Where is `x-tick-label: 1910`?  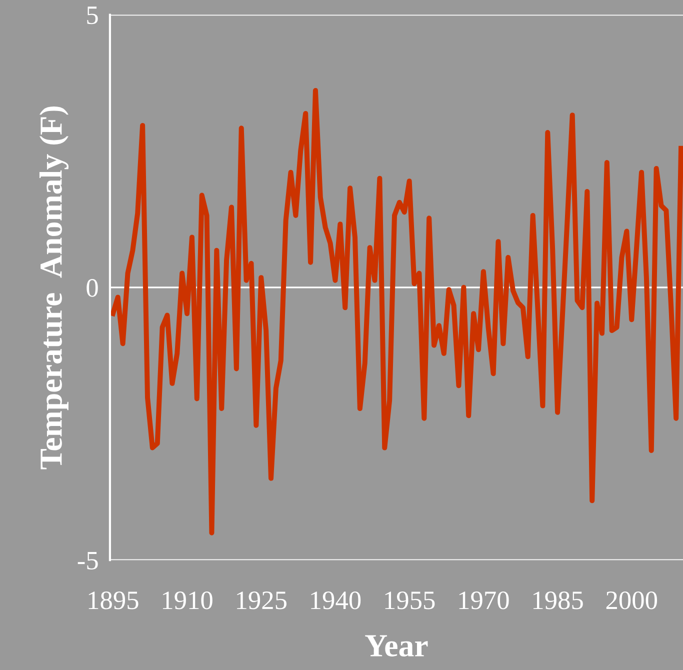
x-tick-label: 1910 is located at coordinates (187, 600).